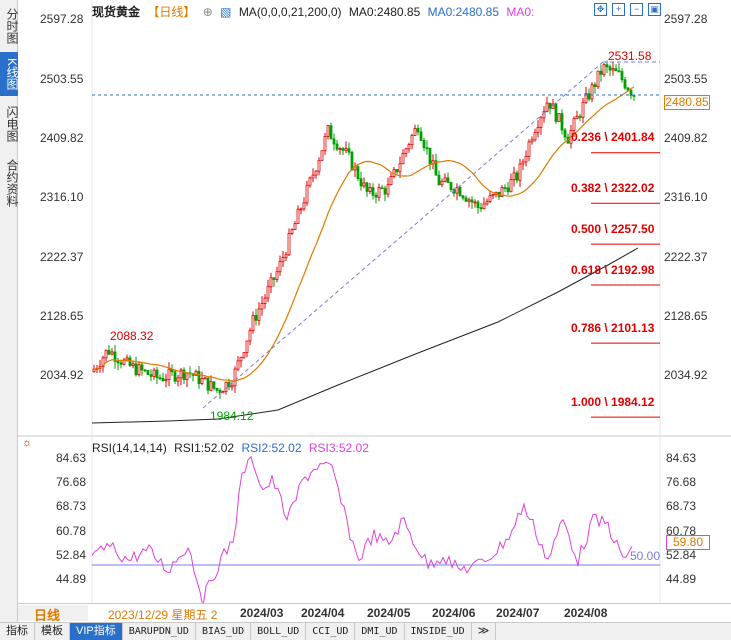 Image resolution: width=731 pixels, height=640 pixels. Describe the element at coordinates (62, 257) in the screenshot. I see `left-axis-label: 2222.37` at that location.